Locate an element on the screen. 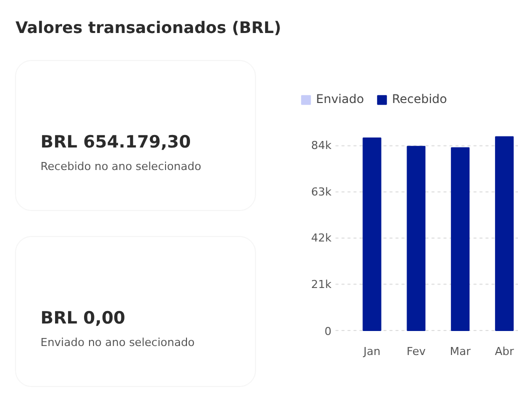 The height and width of the screenshot is (412, 518). y-tick-label: 21k is located at coordinates (321, 284).